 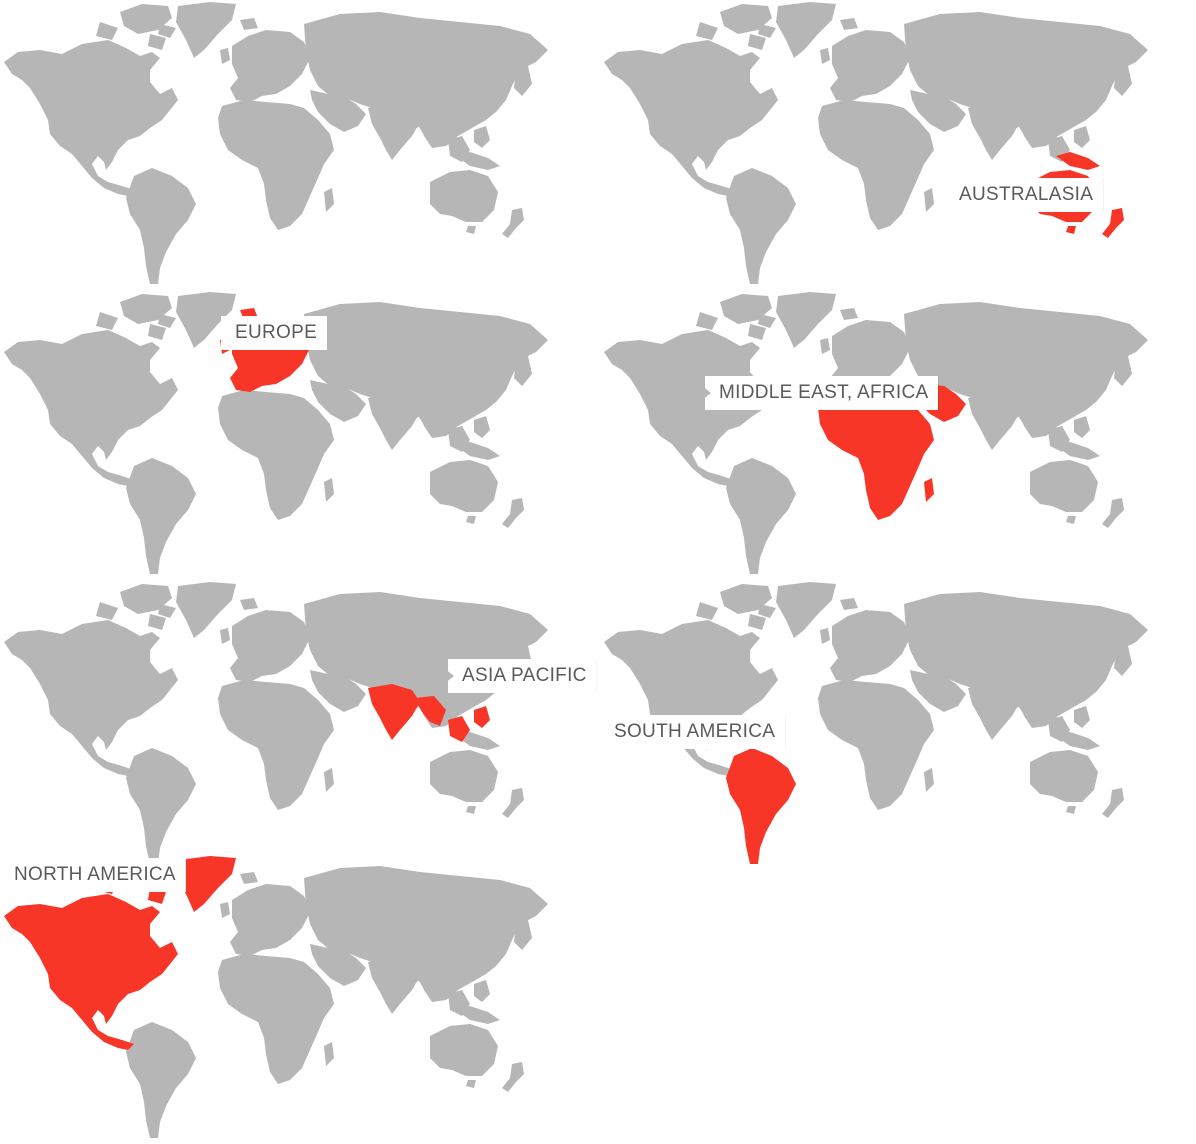 I want to click on map-north-america, so click(x=300, y=999).